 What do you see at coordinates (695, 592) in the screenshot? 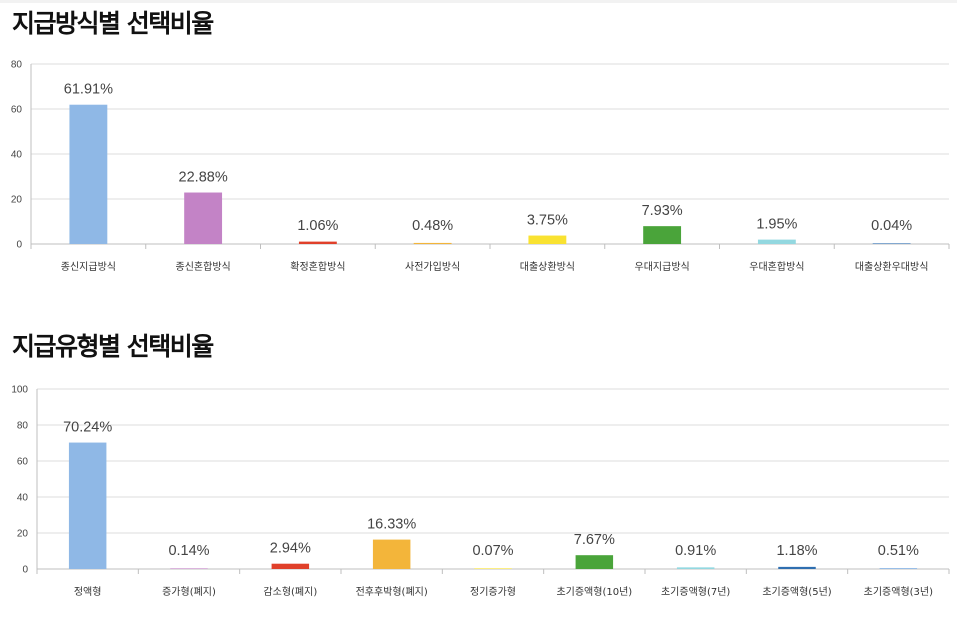
I see `x-tick-label: 초기증액형(7년)` at bounding box center [695, 592].